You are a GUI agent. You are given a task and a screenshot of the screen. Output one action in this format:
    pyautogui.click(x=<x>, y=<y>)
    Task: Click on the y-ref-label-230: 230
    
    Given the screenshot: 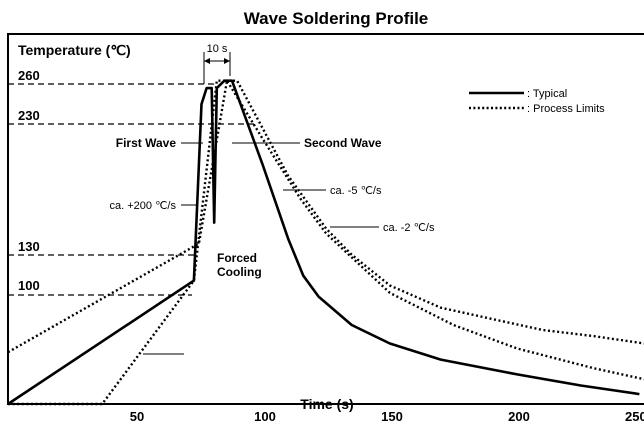 What is the action you would take?
    pyautogui.click(x=29, y=115)
    